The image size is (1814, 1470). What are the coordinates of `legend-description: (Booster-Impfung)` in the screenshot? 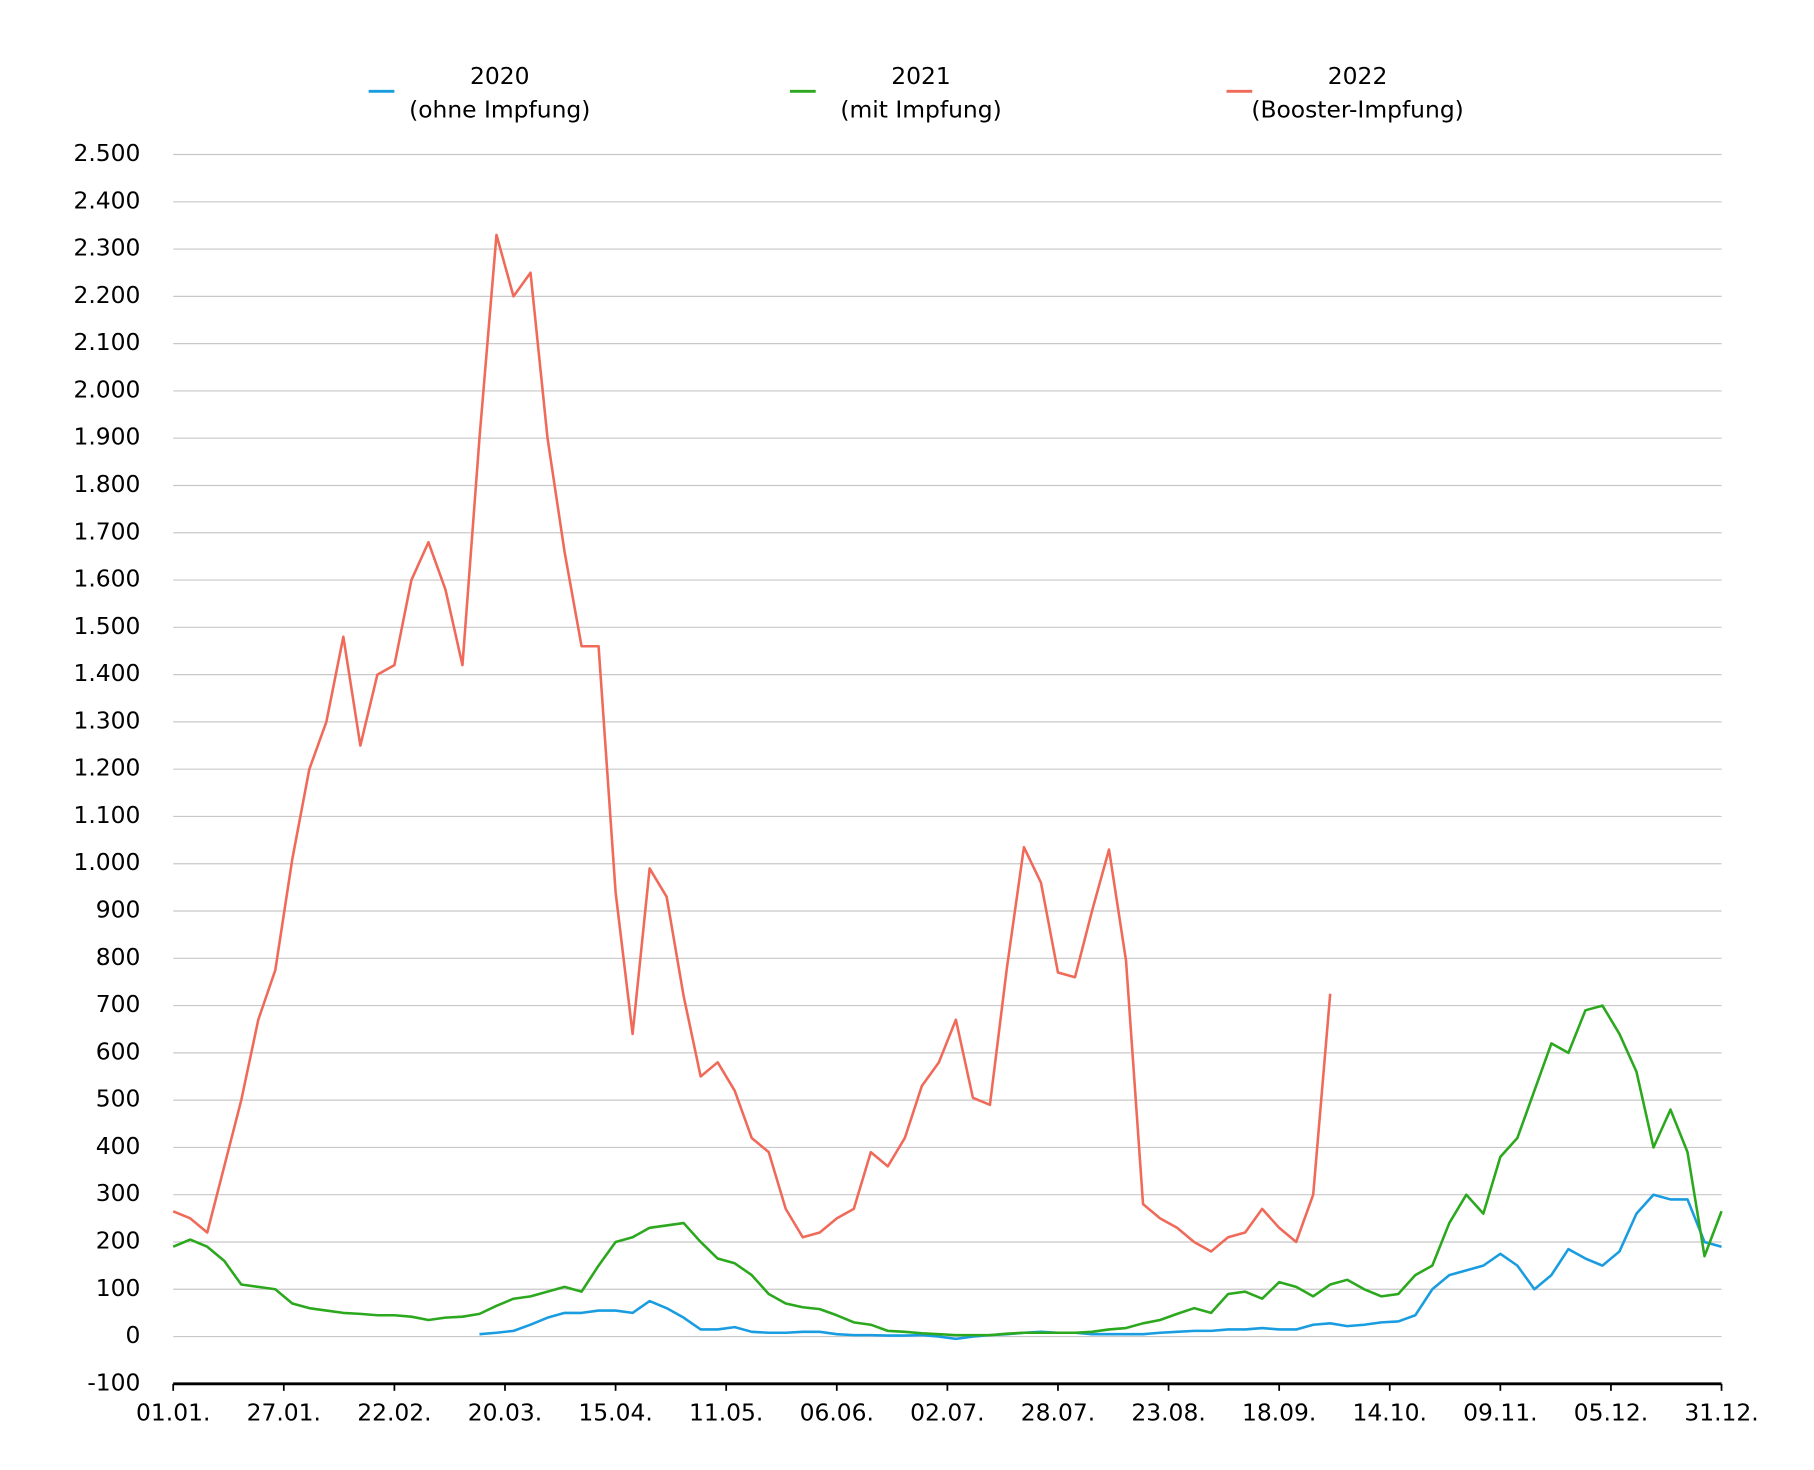 It's located at (1357, 110).